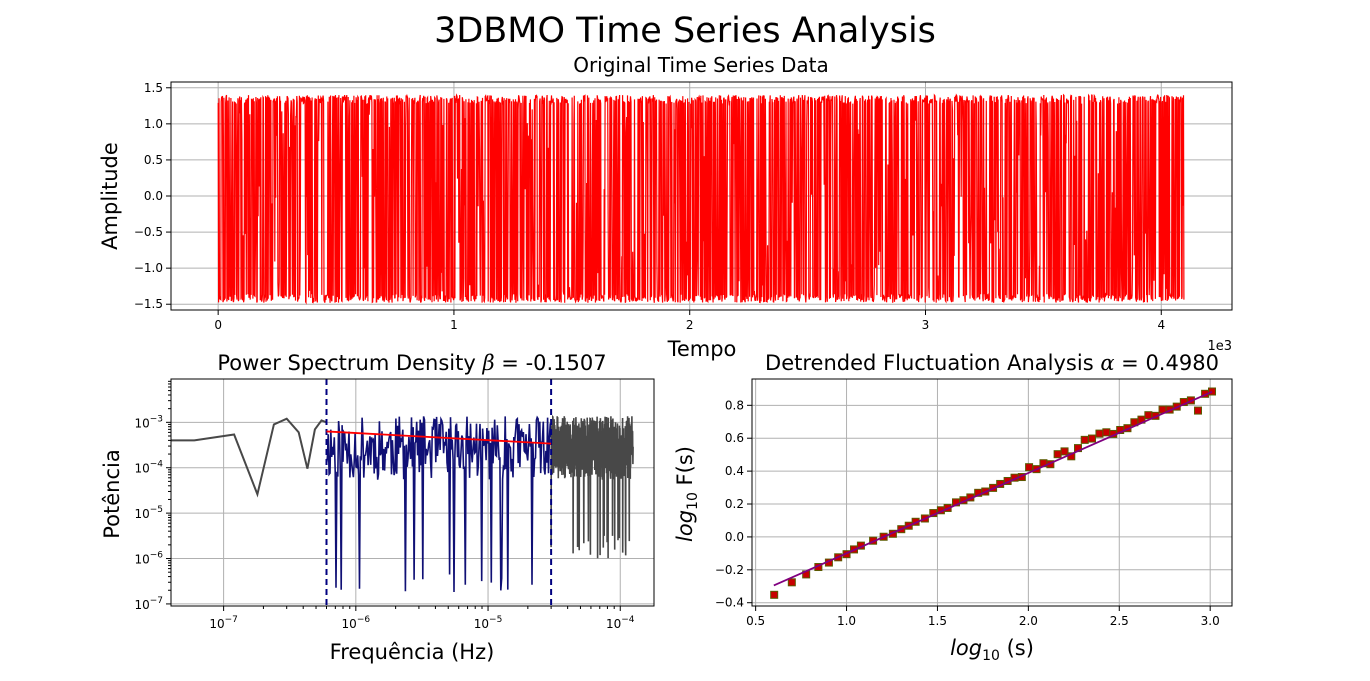 The width and height of the screenshot is (1370, 681). Describe the element at coordinates (153, 124) in the screenshot. I see `ts-ytick-label: 1.0` at that location.